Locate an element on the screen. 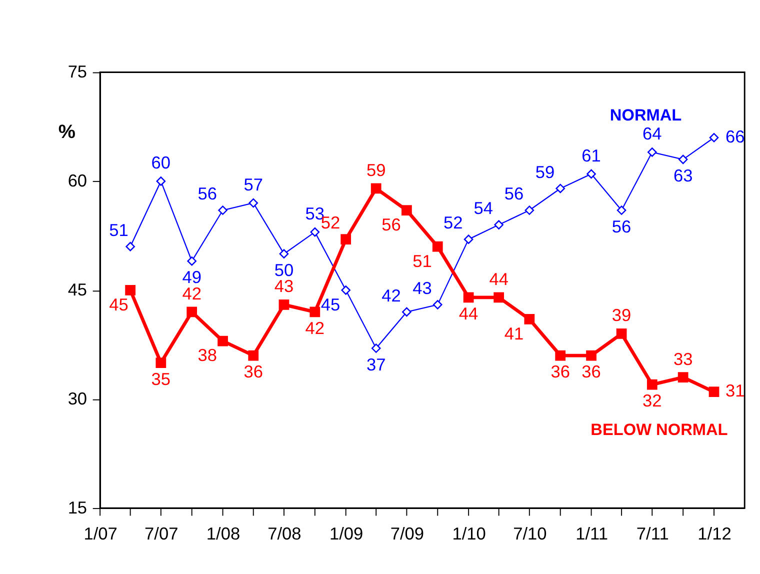  data-label: 54 is located at coordinates (484, 208).